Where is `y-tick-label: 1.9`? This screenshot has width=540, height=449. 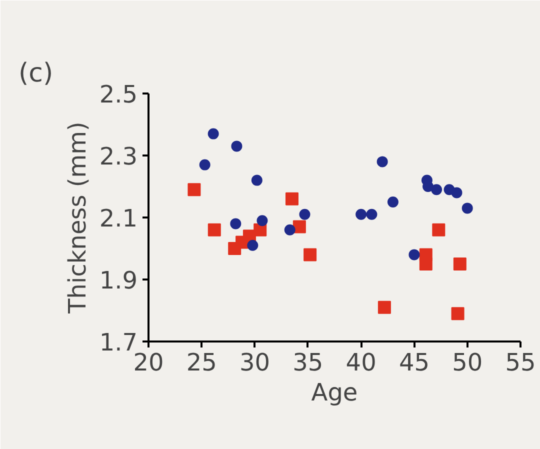 y-tick-label: 1.9 is located at coordinates (118, 280).